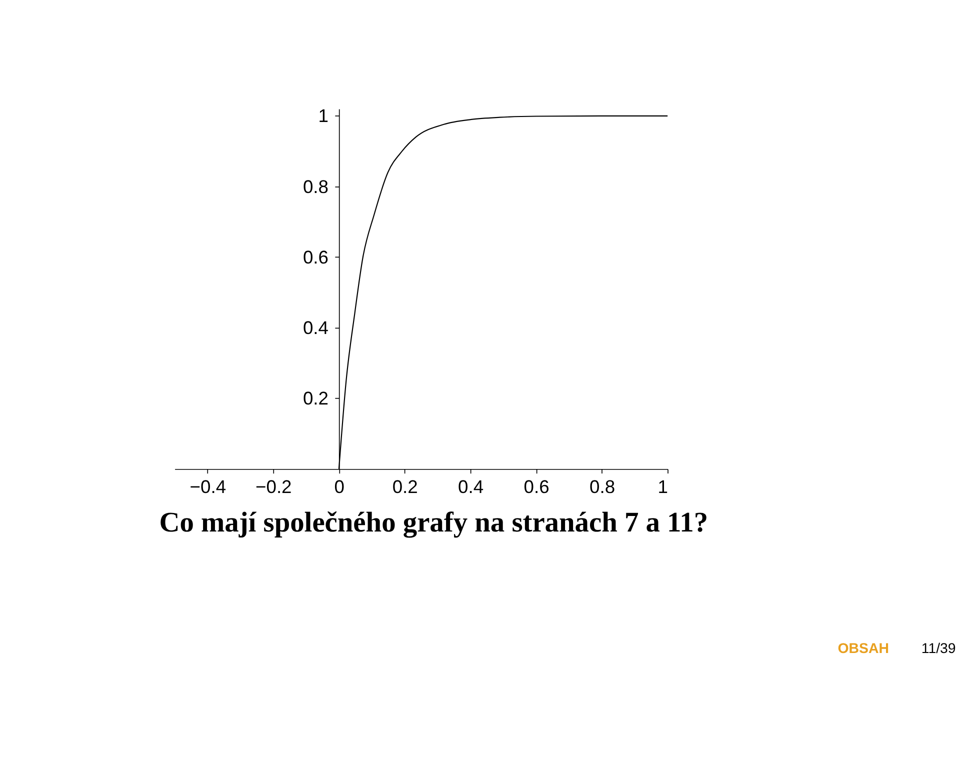  I want to click on y-tick-label: 1, so click(323, 115).